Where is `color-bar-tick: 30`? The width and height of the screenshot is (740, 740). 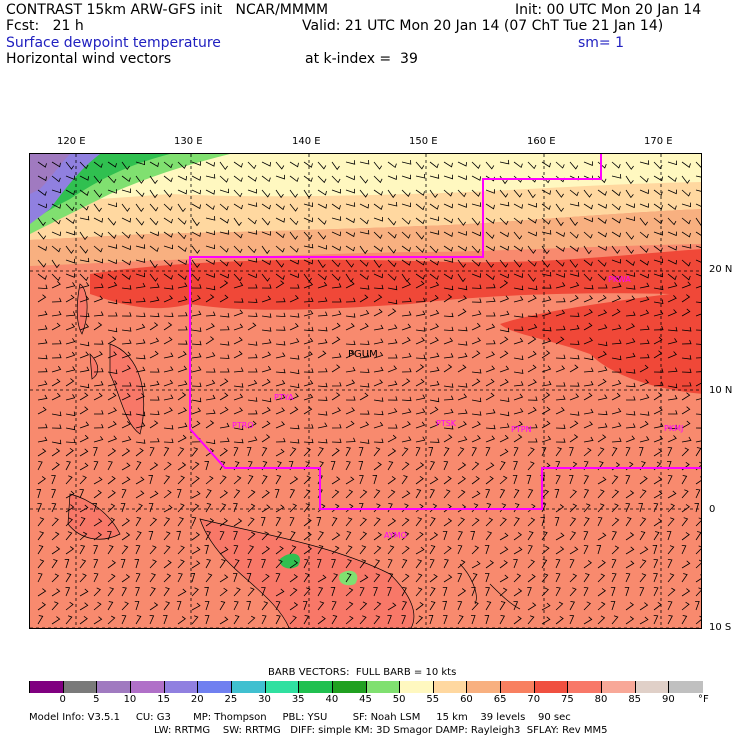 color-bar-tick: 30 is located at coordinates (264, 699).